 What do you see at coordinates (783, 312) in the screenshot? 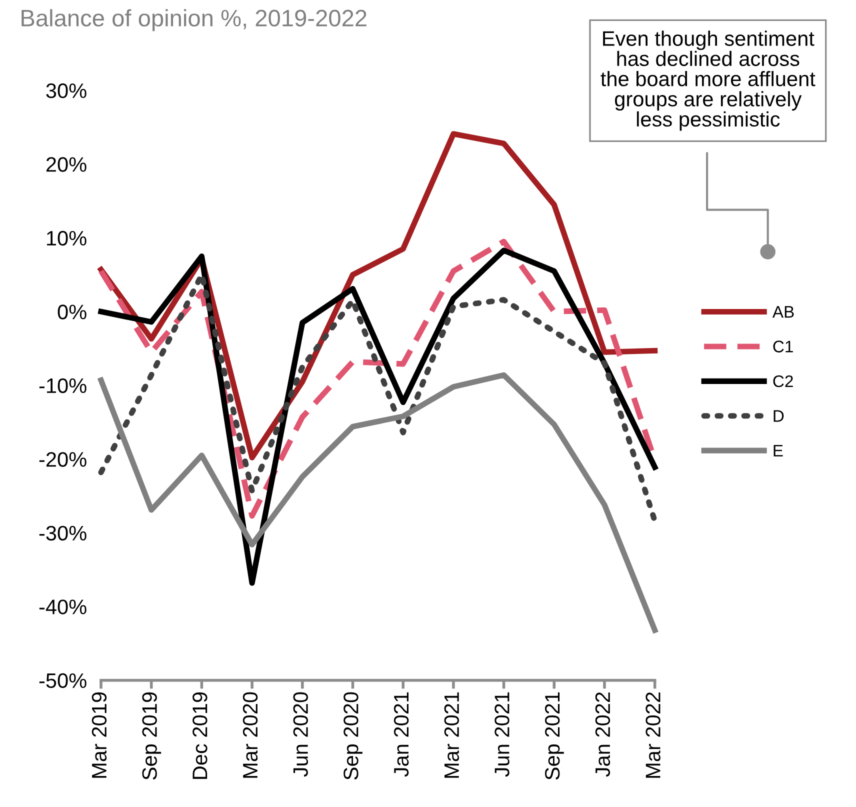
I see `legend-label: AB` at bounding box center [783, 312].